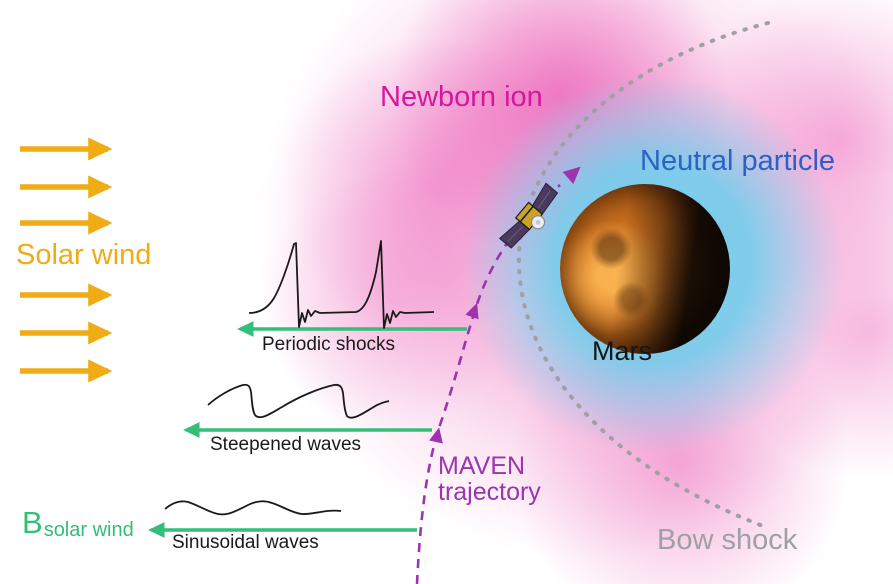 The width and height of the screenshot is (893, 584). Describe the element at coordinates (738, 161) in the screenshot. I see `neutral-particle-label: Neutral particle` at that location.